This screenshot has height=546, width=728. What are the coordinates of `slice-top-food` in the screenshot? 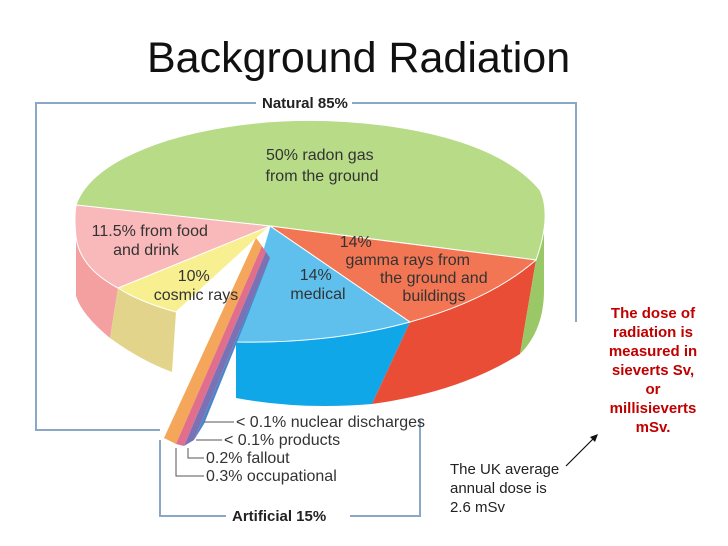 It's located at (172, 246).